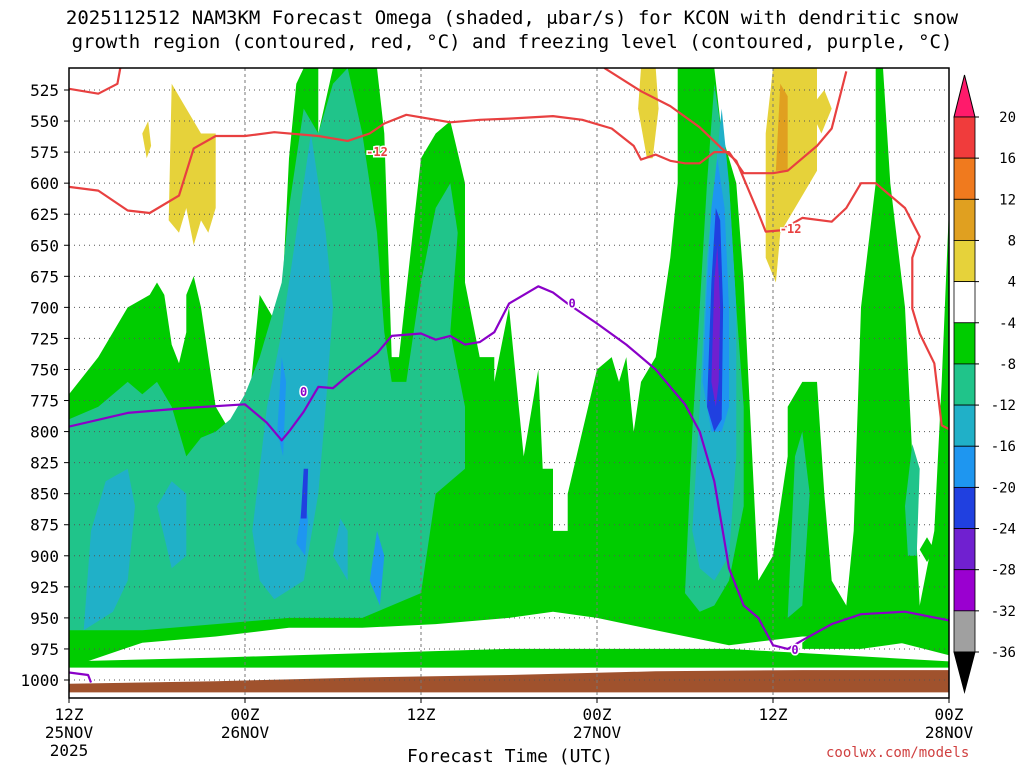 The image size is (1024, 768). Describe the element at coordinates (44, 90) in the screenshot. I see `y-tick-label: 525` at that location.